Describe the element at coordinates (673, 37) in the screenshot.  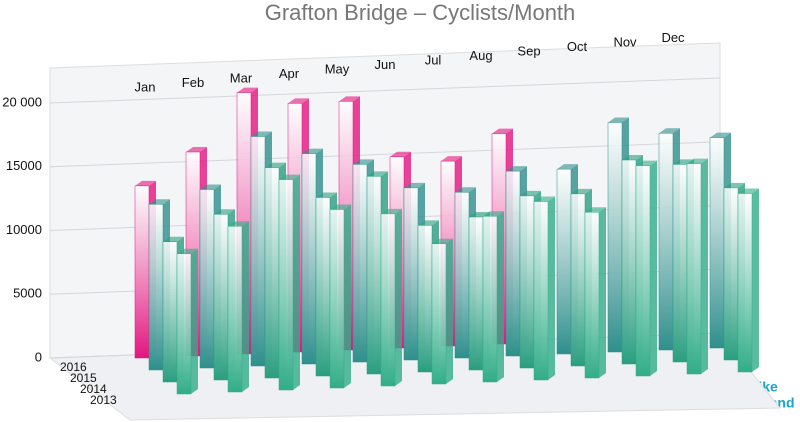
I see `x-tick-label: Dec` at that location.